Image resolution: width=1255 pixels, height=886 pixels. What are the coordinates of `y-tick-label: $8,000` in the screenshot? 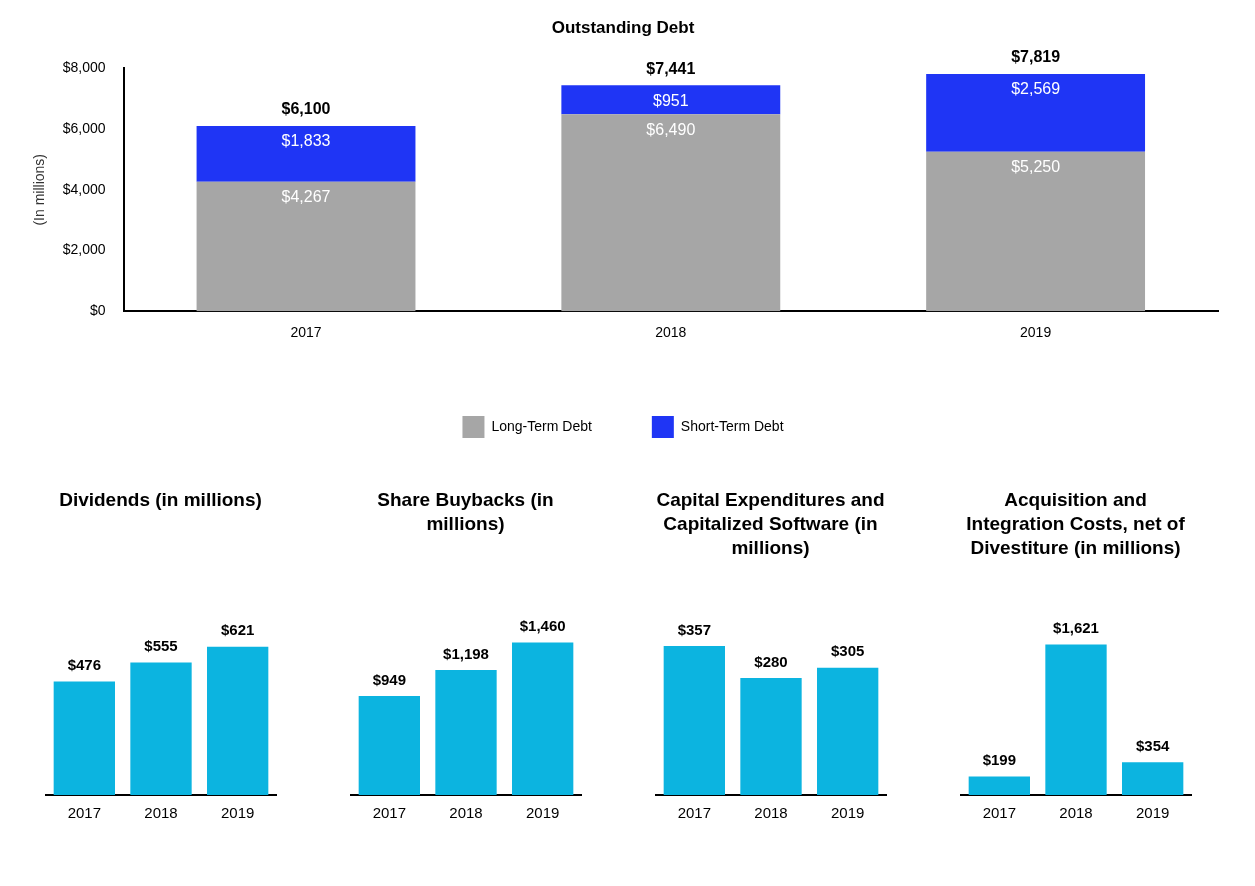 It's located at (84, 67).